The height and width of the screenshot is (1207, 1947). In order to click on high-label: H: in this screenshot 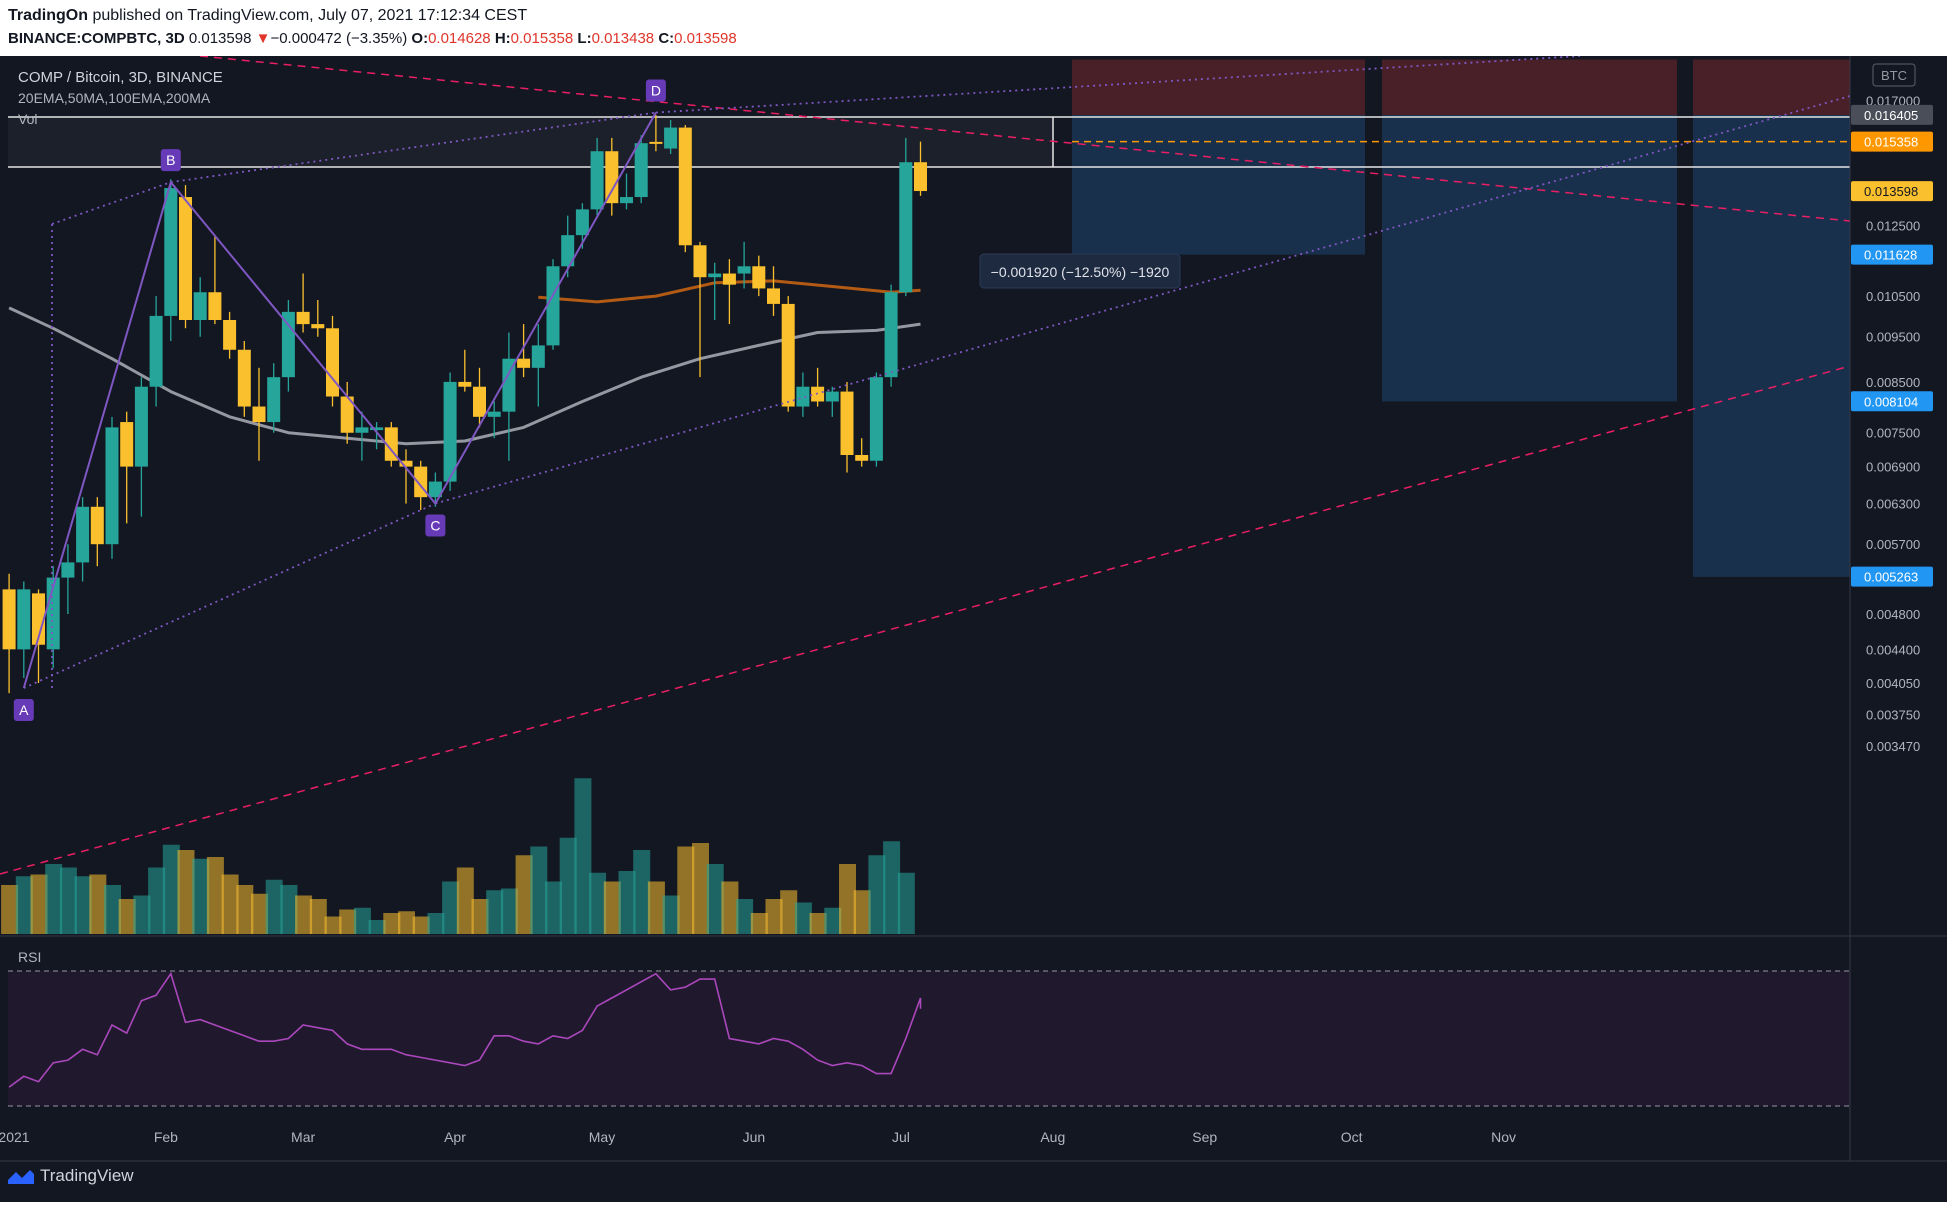, I will do `click(502, 38)`.